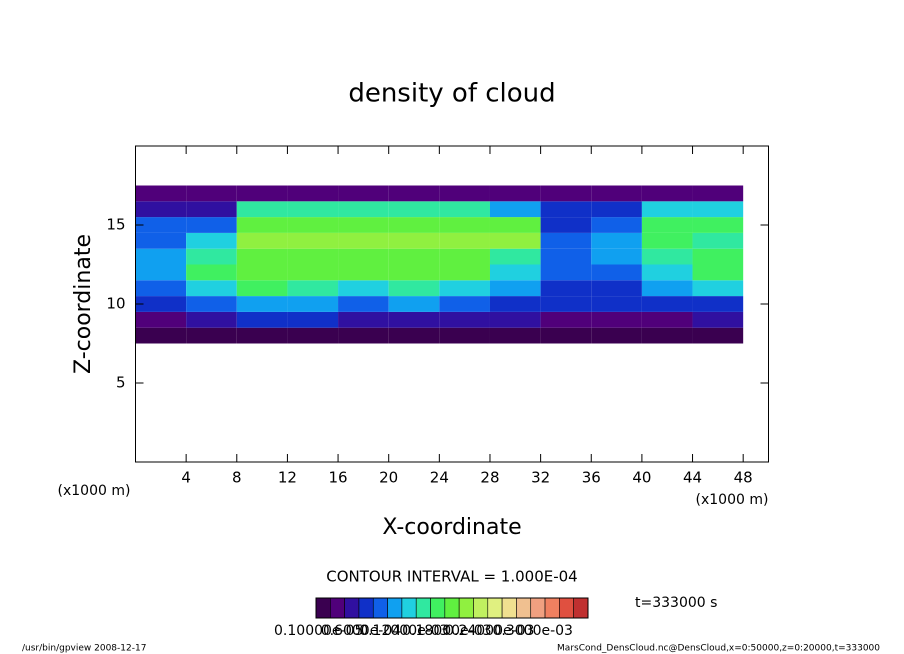  What do you see at coordinates (451, 94) in the screenshot?
I see `chart-title: density of cloud` at bounding box center [451, 94].